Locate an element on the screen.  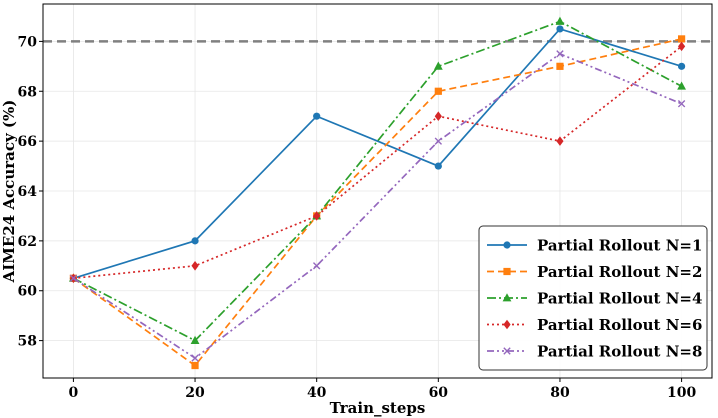
y-tick-label: 66 is located at coordinates (27, 142).